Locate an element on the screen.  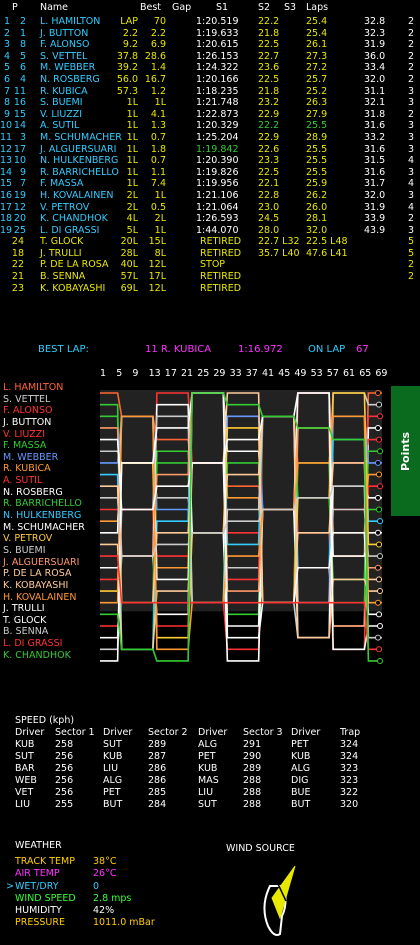
timing-cell-gap: 1.4 is located at coordinates (158, 68).